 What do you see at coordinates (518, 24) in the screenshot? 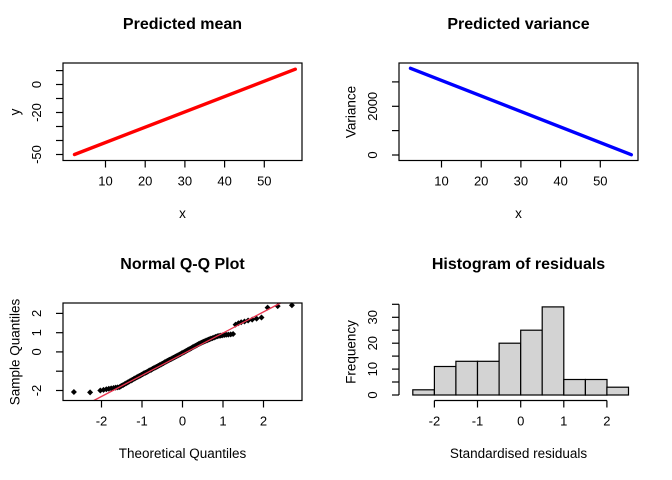
I see `predicted-variance-title: Predicted variance` at bounding box center [518, 24].